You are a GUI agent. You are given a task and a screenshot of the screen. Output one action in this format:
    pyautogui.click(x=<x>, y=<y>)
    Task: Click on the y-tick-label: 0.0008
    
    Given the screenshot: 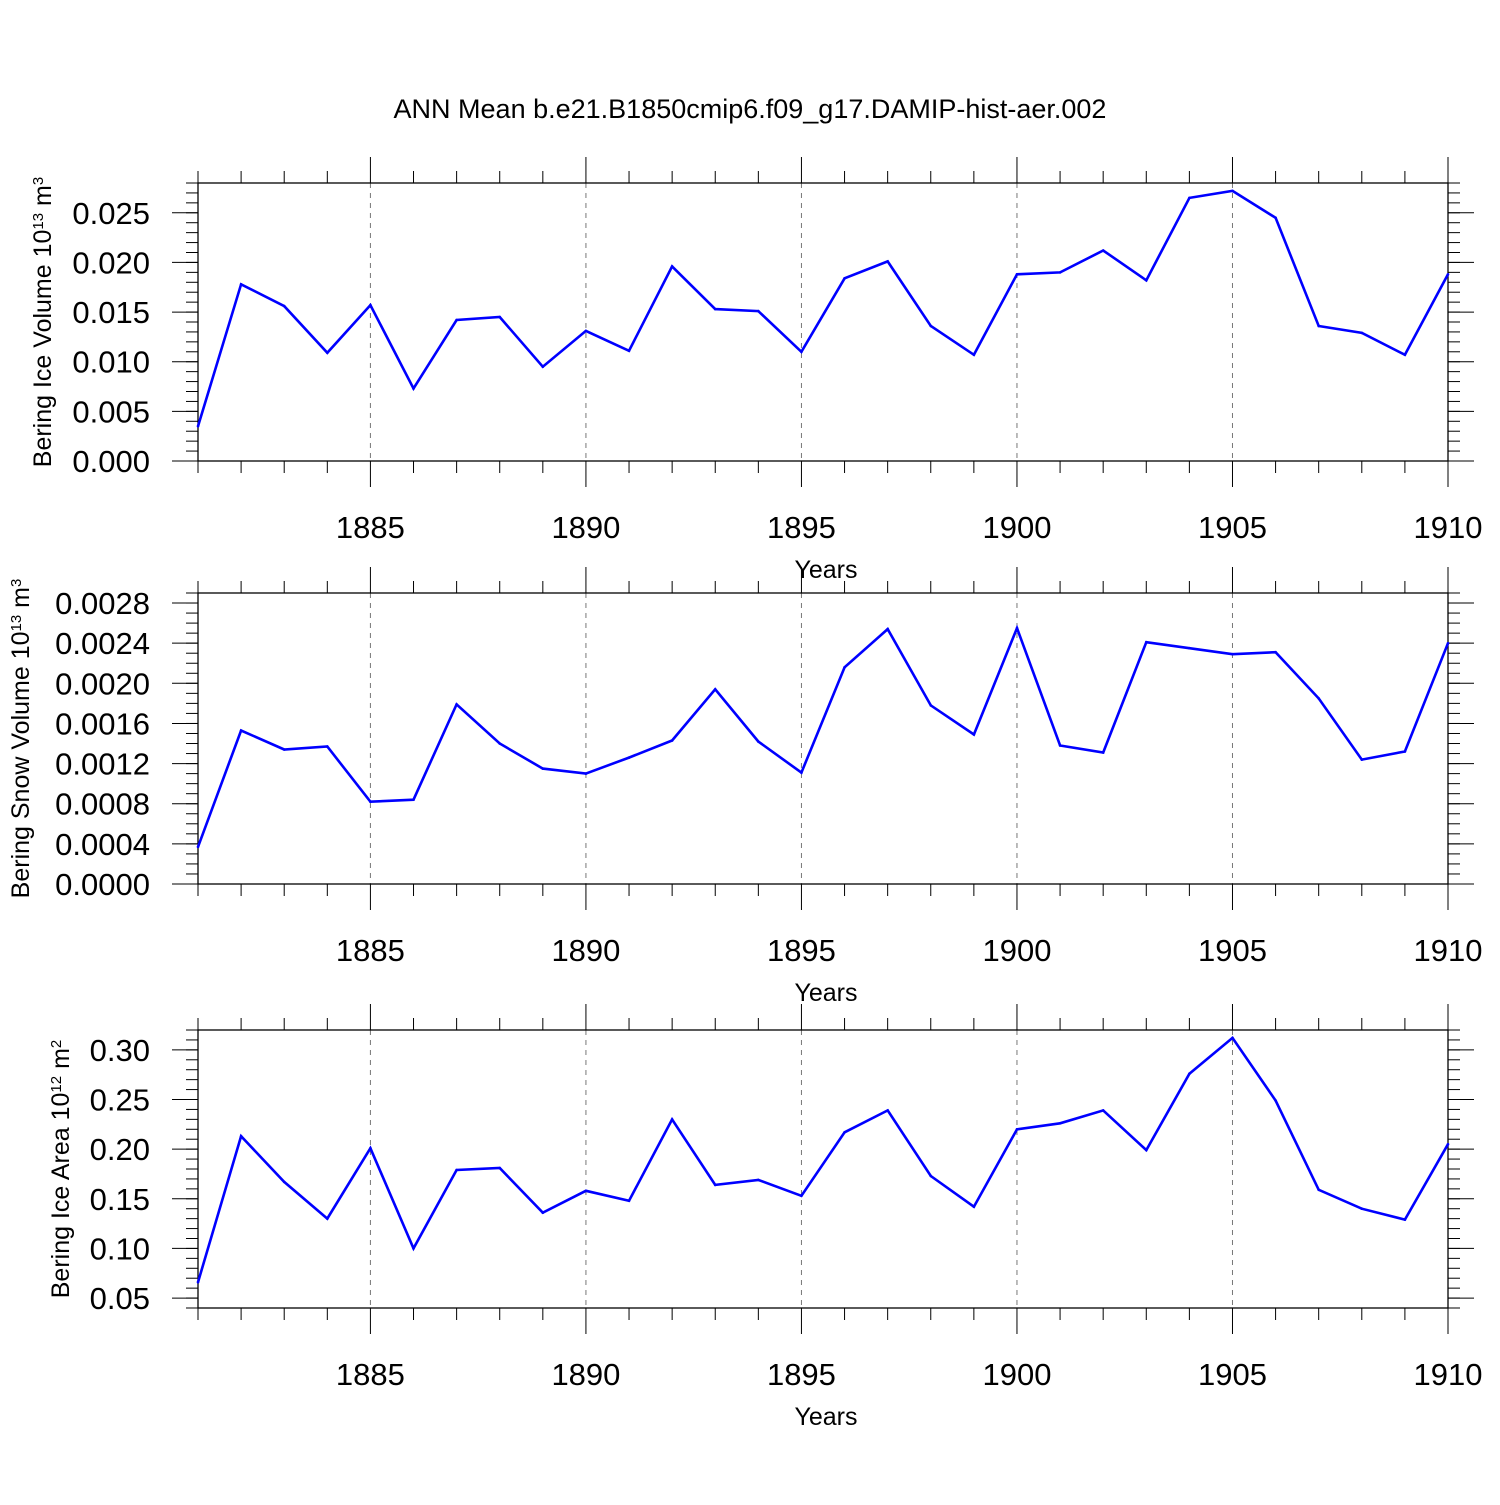 What is the action you would take?
    pyautogui.click(x=102, y=804)
    